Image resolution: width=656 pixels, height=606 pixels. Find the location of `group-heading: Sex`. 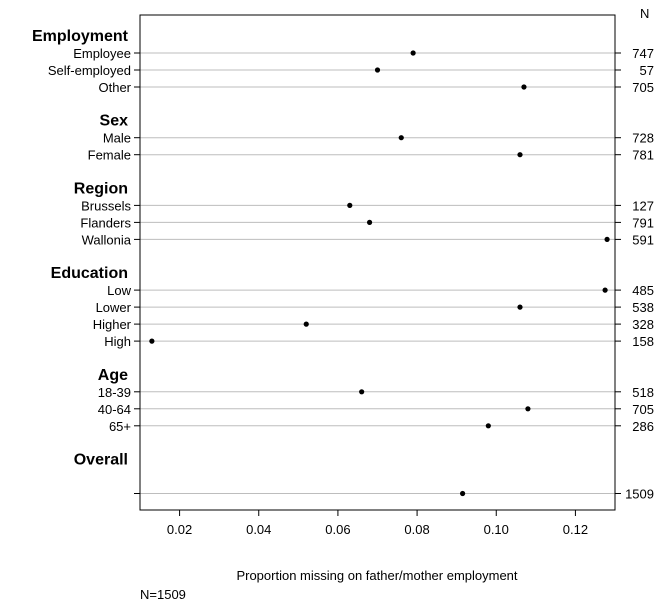

group-heading: Sex is located at coordinates (114, 121).